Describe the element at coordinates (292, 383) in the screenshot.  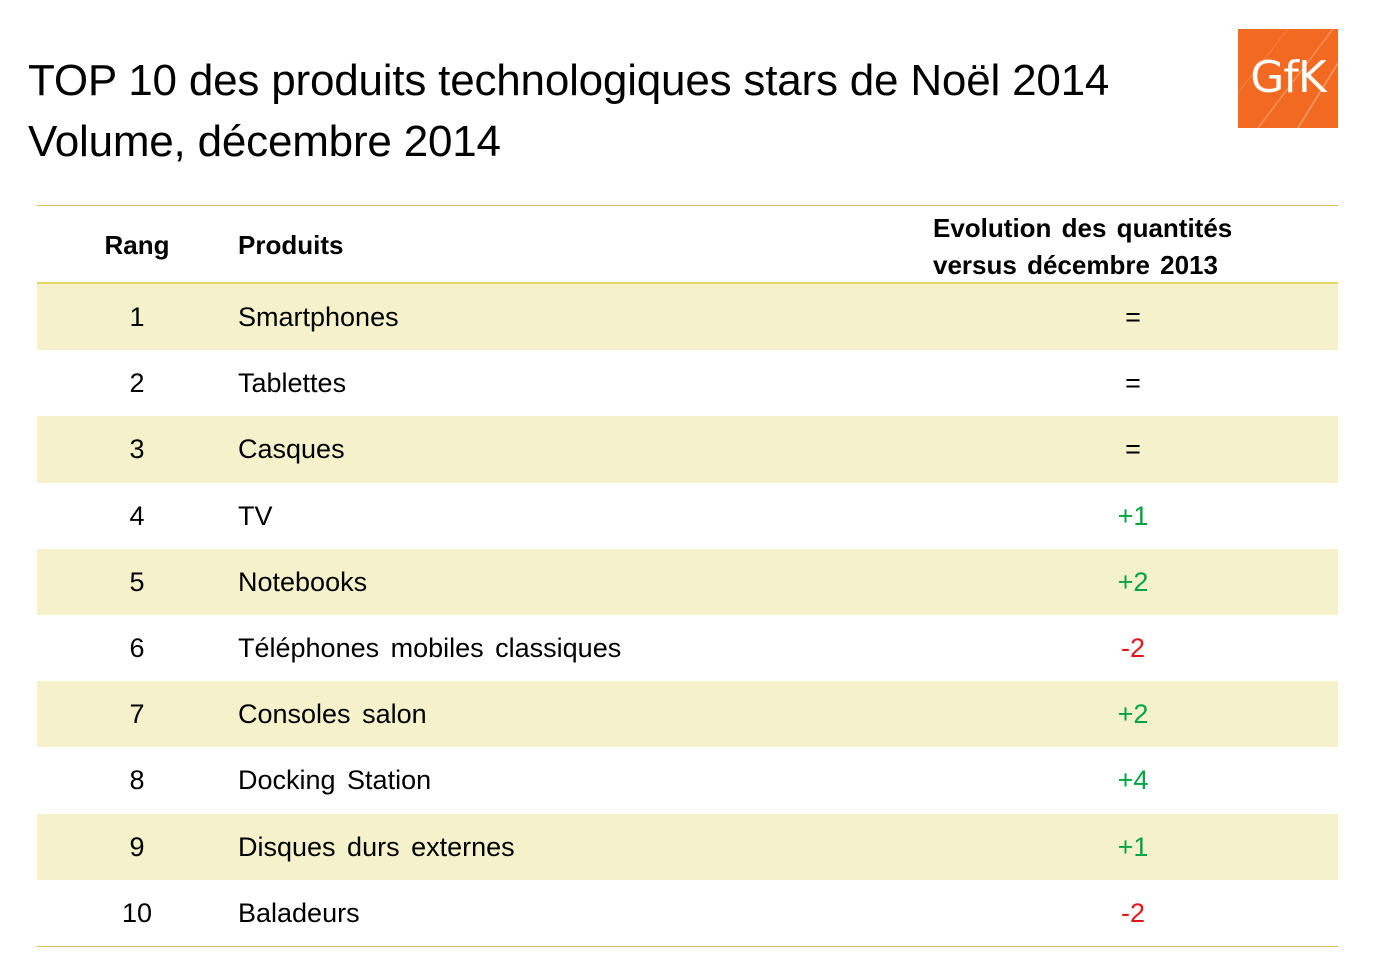
I see `product-cell: Tablettes` at that location.